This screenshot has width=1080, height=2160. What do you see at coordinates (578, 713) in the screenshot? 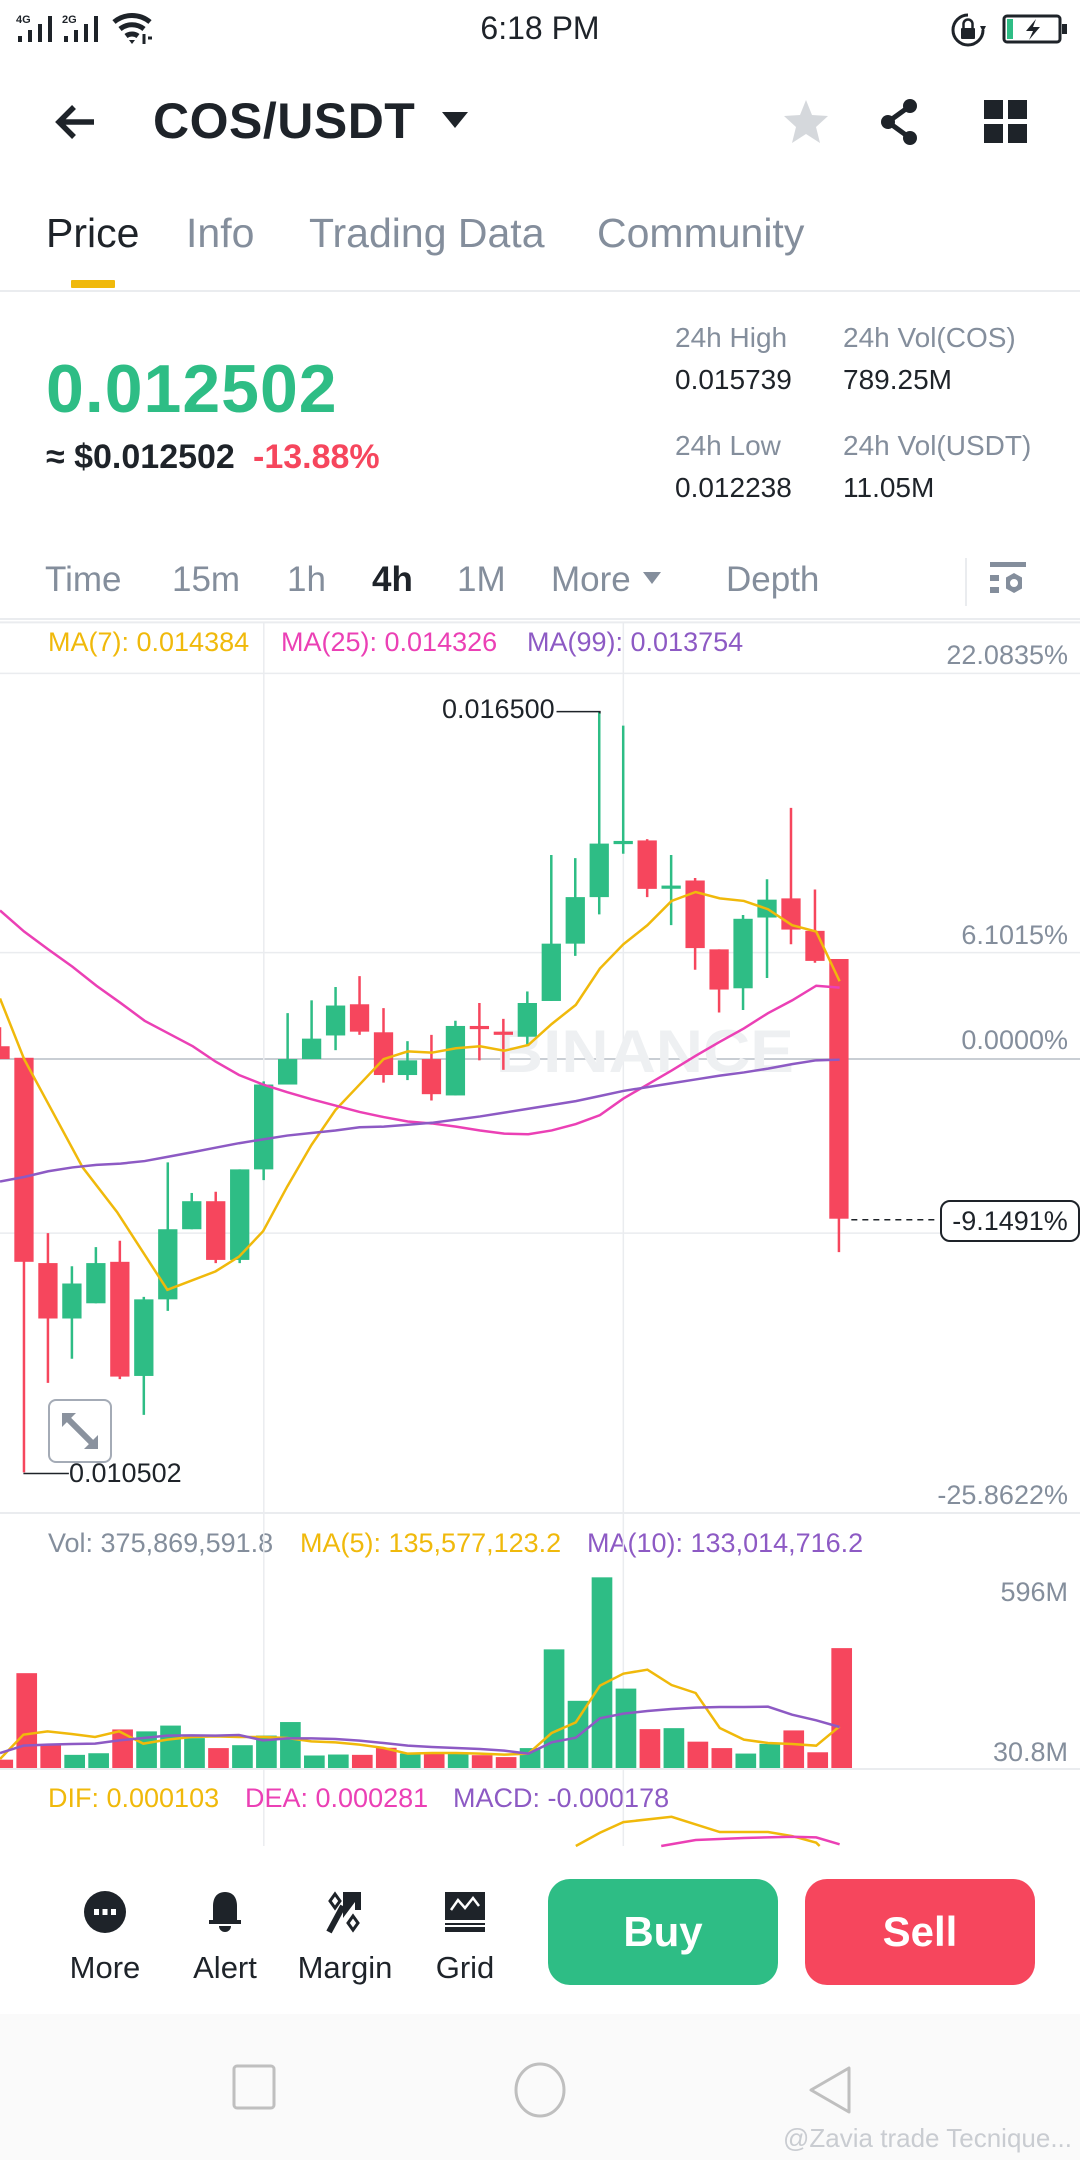
I see `high-marker-line` at bounding box center [578, 713].